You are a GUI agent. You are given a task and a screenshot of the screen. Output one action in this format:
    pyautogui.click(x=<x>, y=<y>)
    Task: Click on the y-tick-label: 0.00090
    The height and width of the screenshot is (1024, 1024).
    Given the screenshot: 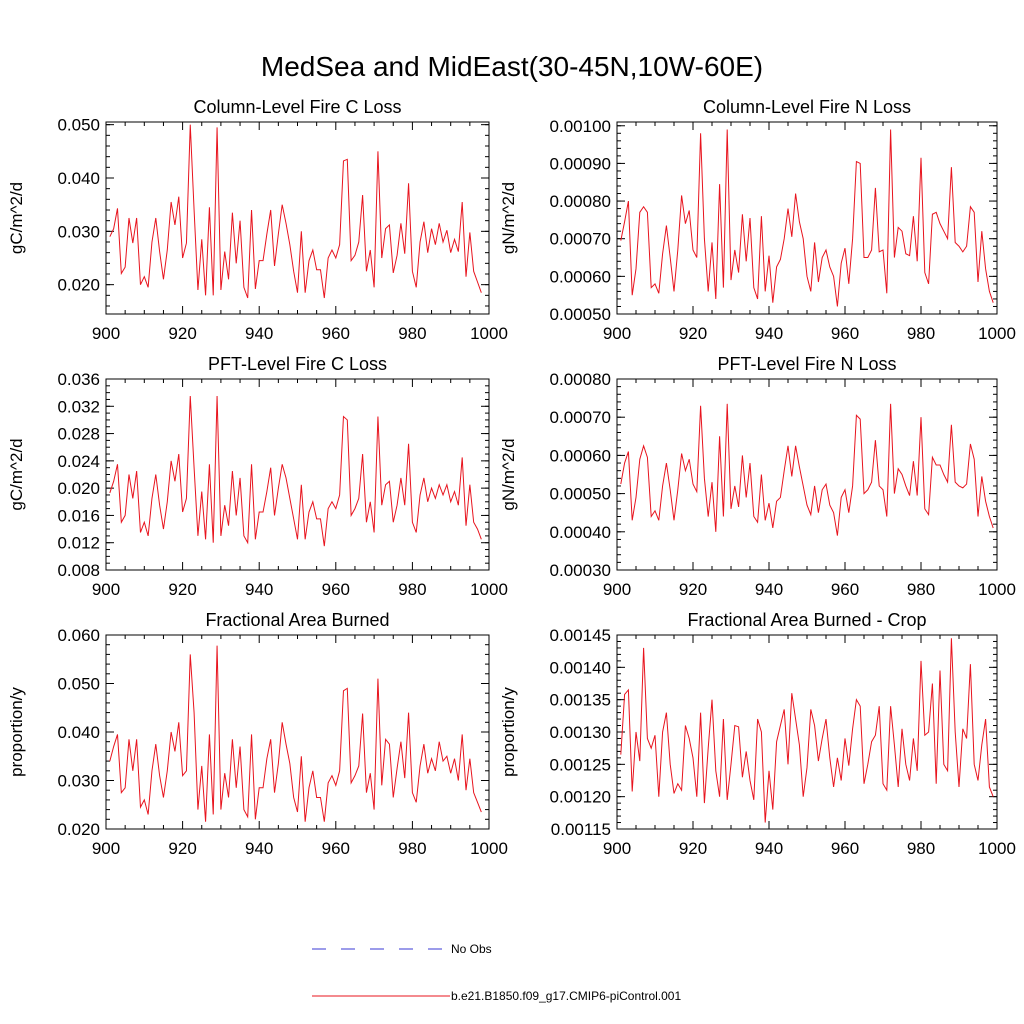 What is the action you would take?
    pyautogui.click(x=580, y=163)
    